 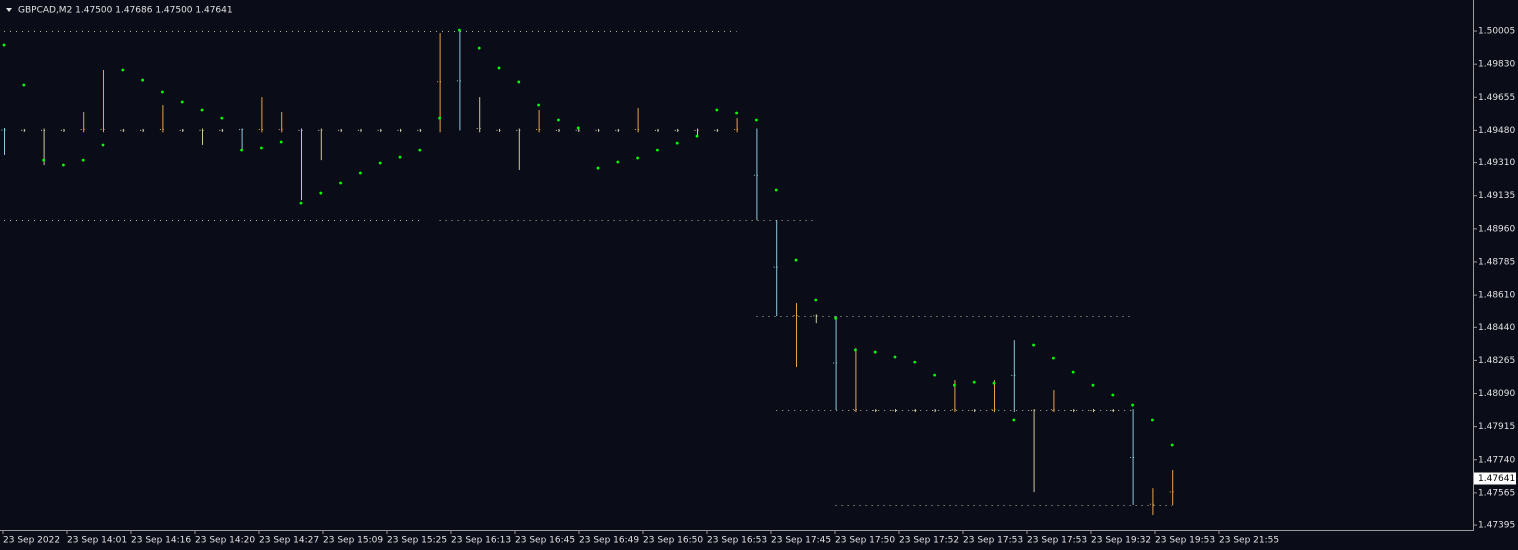 I want to click on y-tick-label: 1.49655, so click(x=1496, y=98).